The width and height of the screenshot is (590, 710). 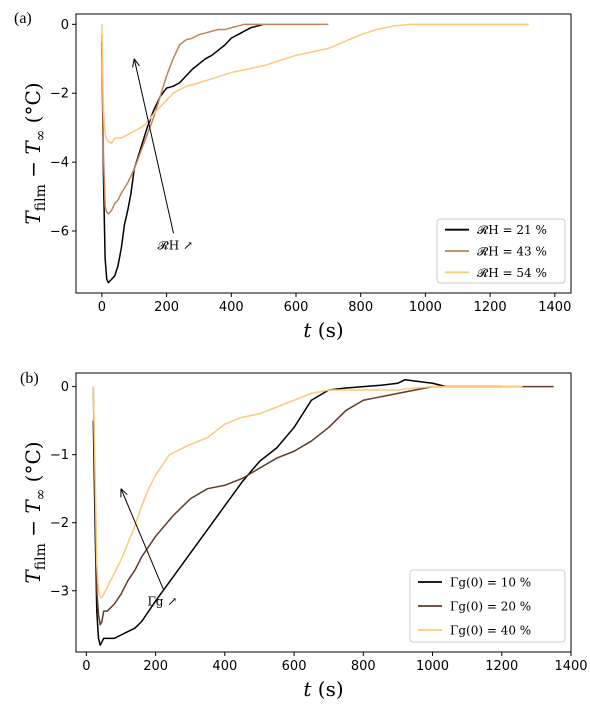 What do you see at coordinates (59, 455) in the screenshot?
I see `y-tick-label: −1` at bounding box center [59, 455].